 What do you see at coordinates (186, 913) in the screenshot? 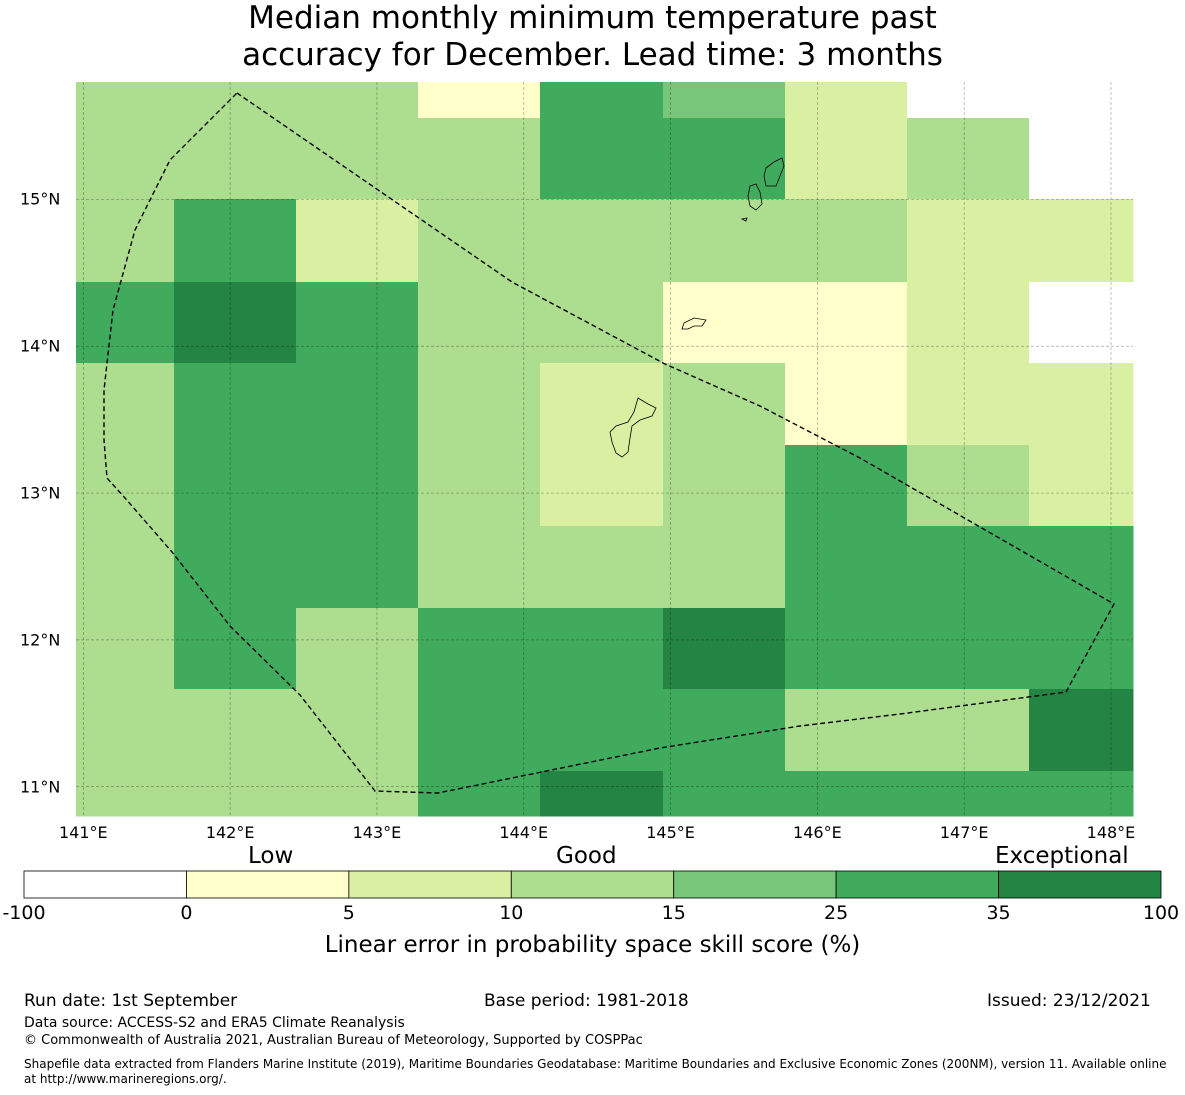
I see `colorbar-tick-label: 0` at bounding box center [186, 913].